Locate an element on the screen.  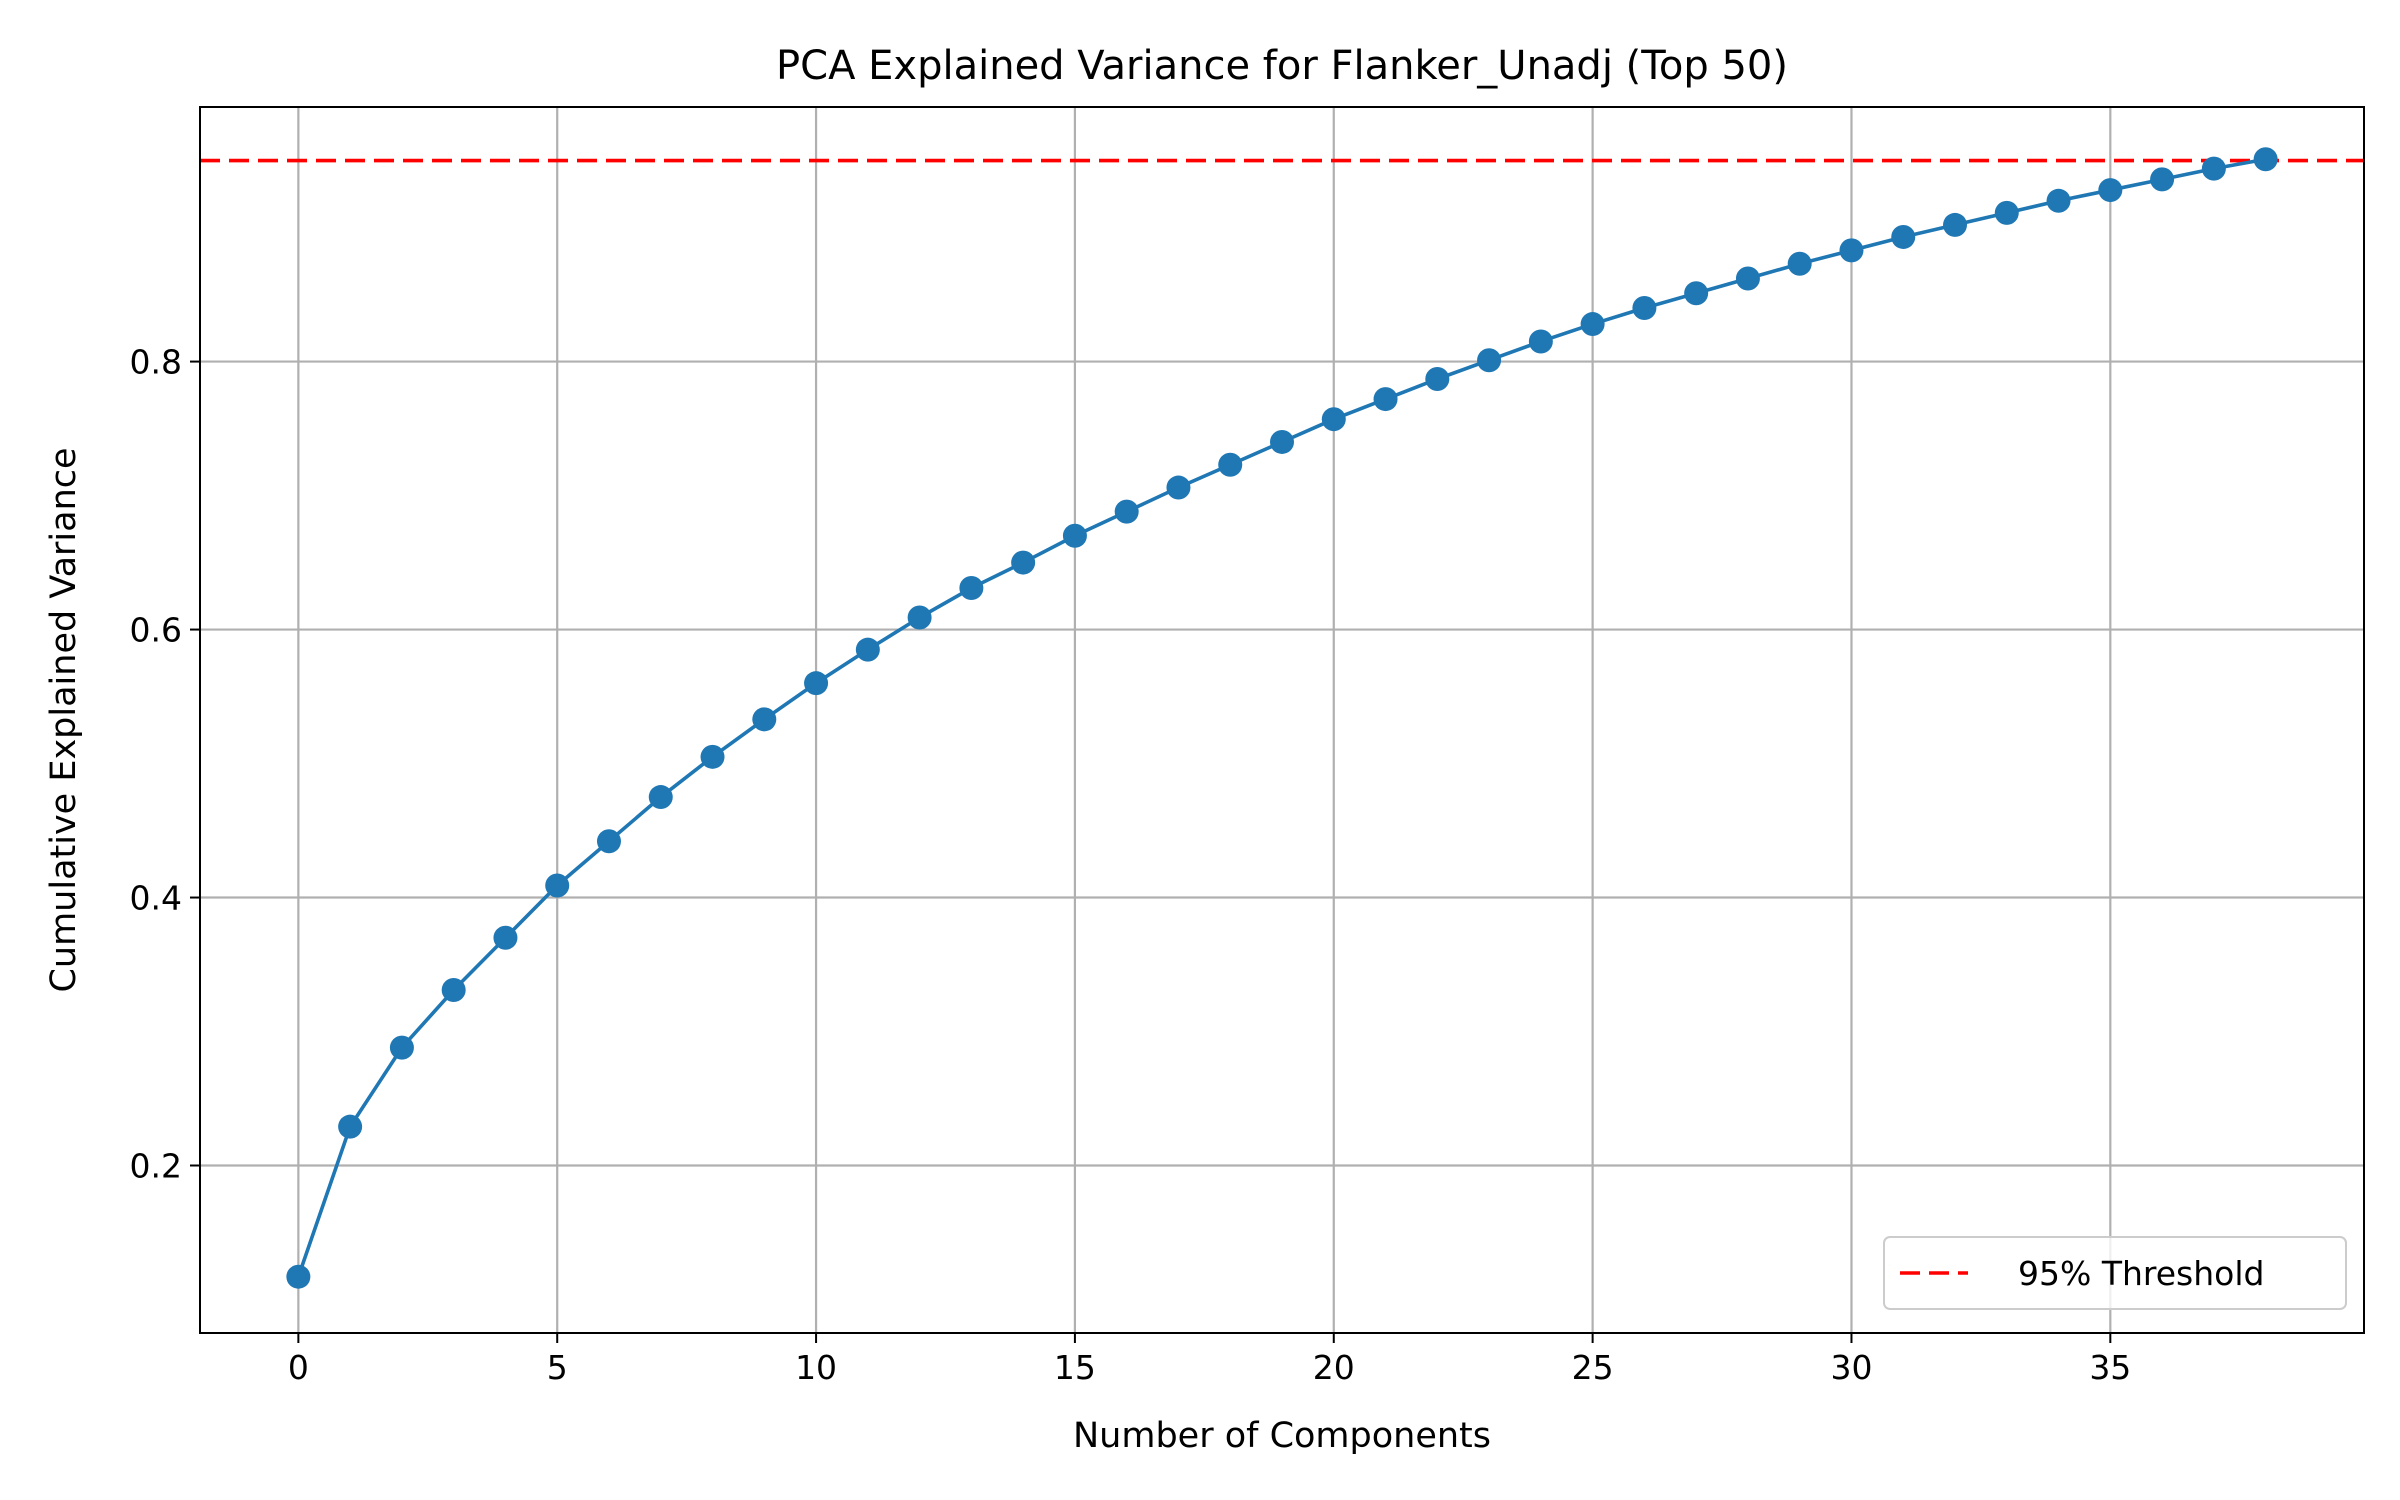
legend: 95% Threshold is located at coordinates (2115, 1273).